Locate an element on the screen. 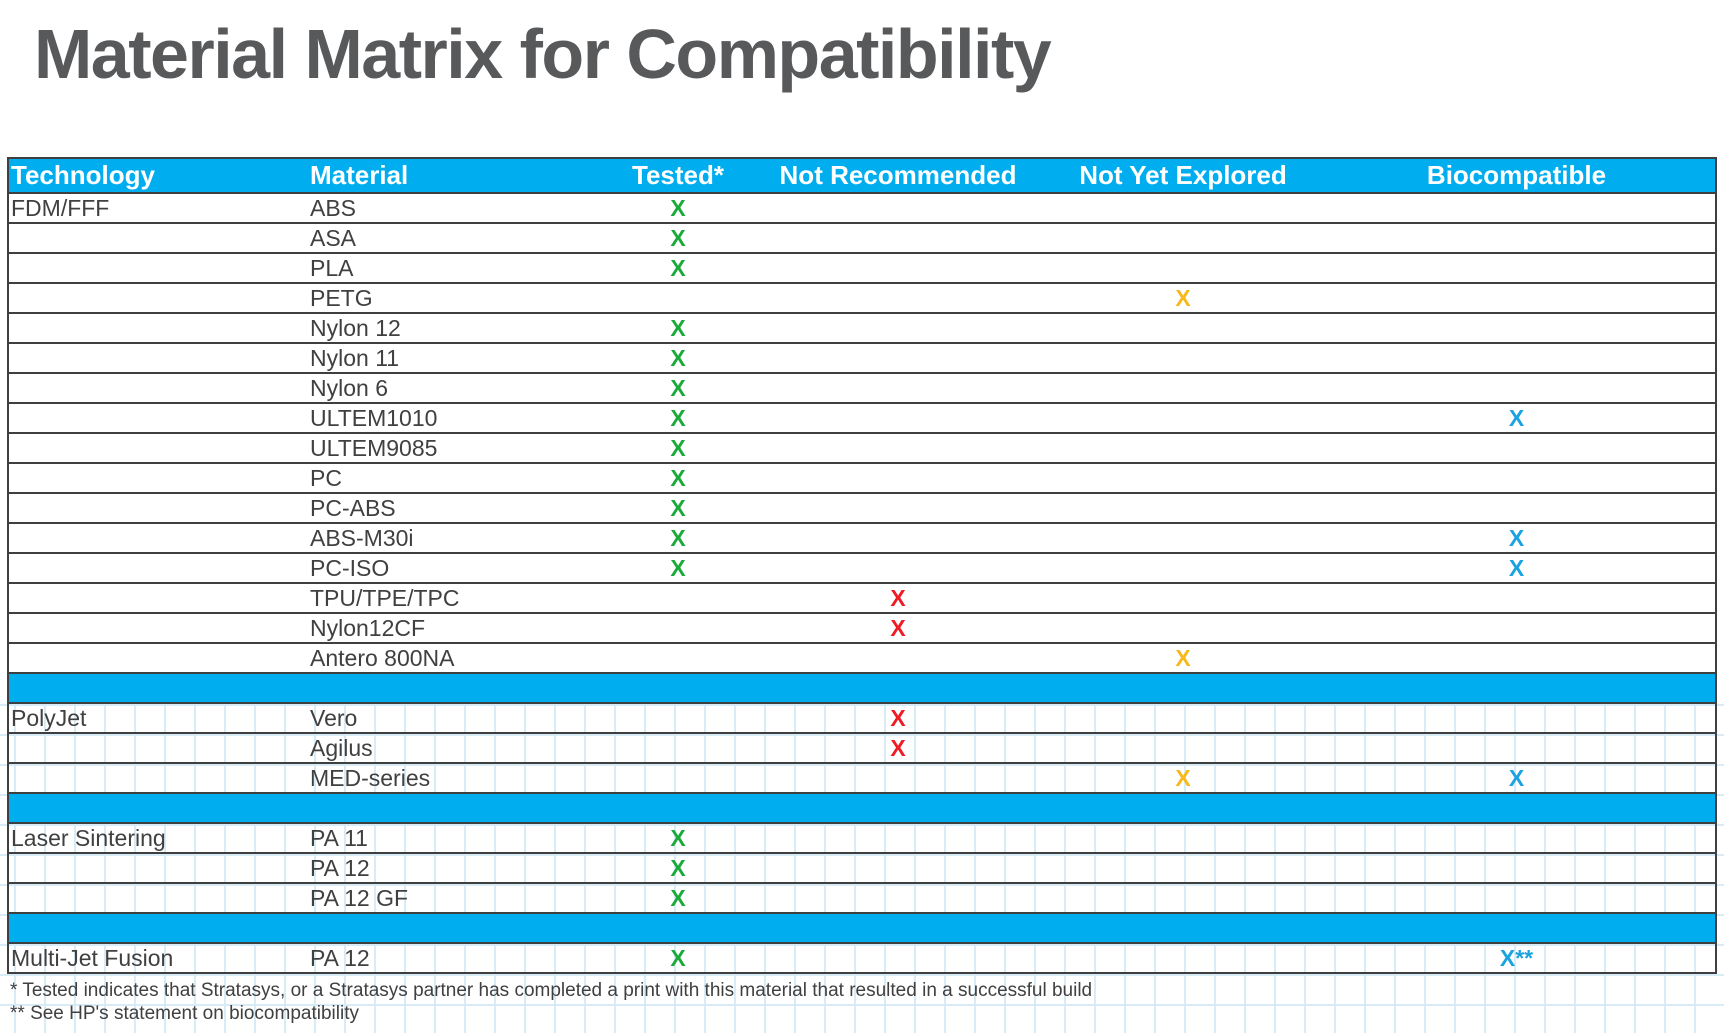  material-cell: Nylon 6 is located at coordinates (458, 388).